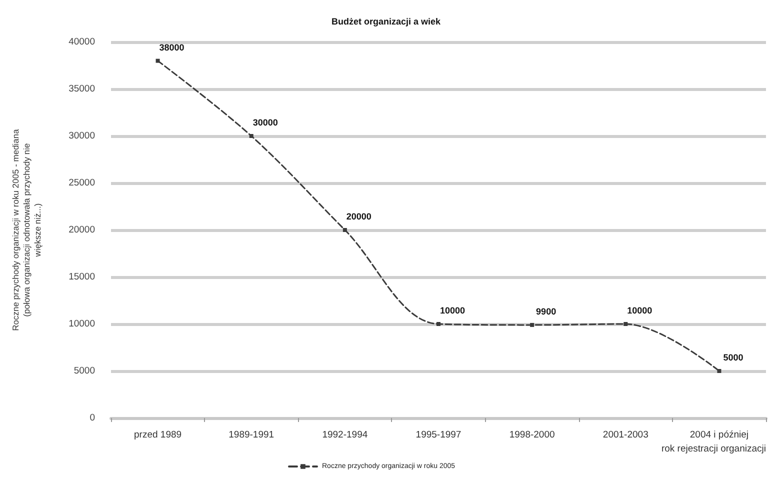 This screenshot has height=477, width=772. Describe the element at coordinates (81, 277) in the screenshot. I see `y-tick-label: 15000` at that location.